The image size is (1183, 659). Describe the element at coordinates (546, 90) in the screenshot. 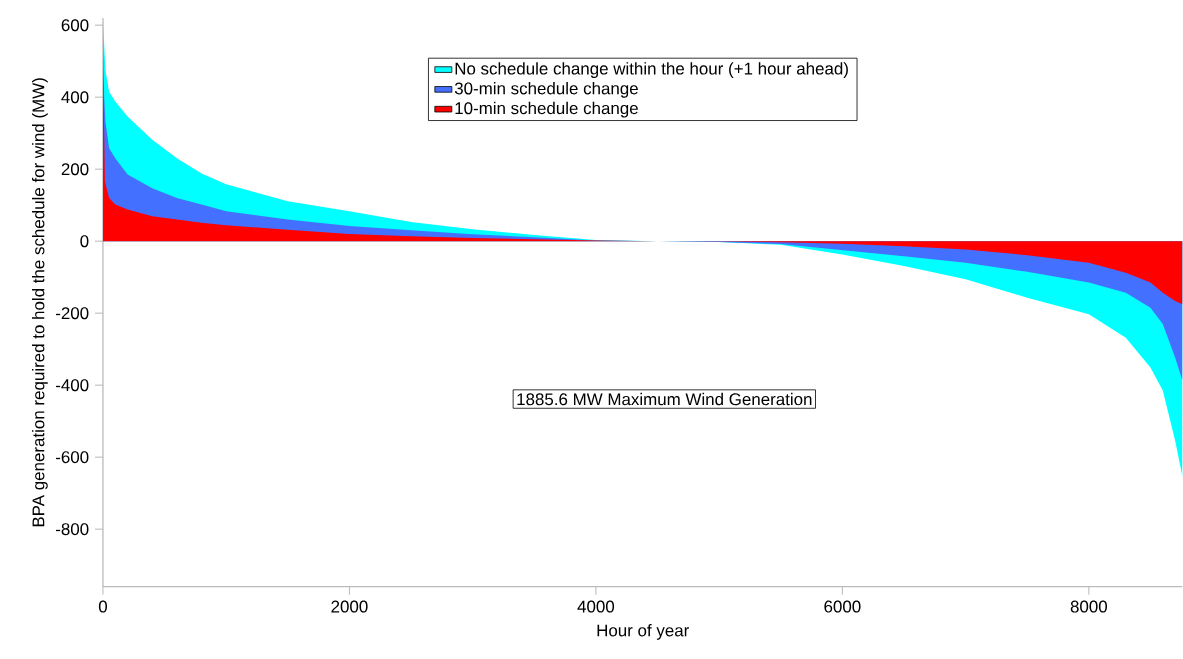

I see `legend-label: 30-min schedule change` at that location.